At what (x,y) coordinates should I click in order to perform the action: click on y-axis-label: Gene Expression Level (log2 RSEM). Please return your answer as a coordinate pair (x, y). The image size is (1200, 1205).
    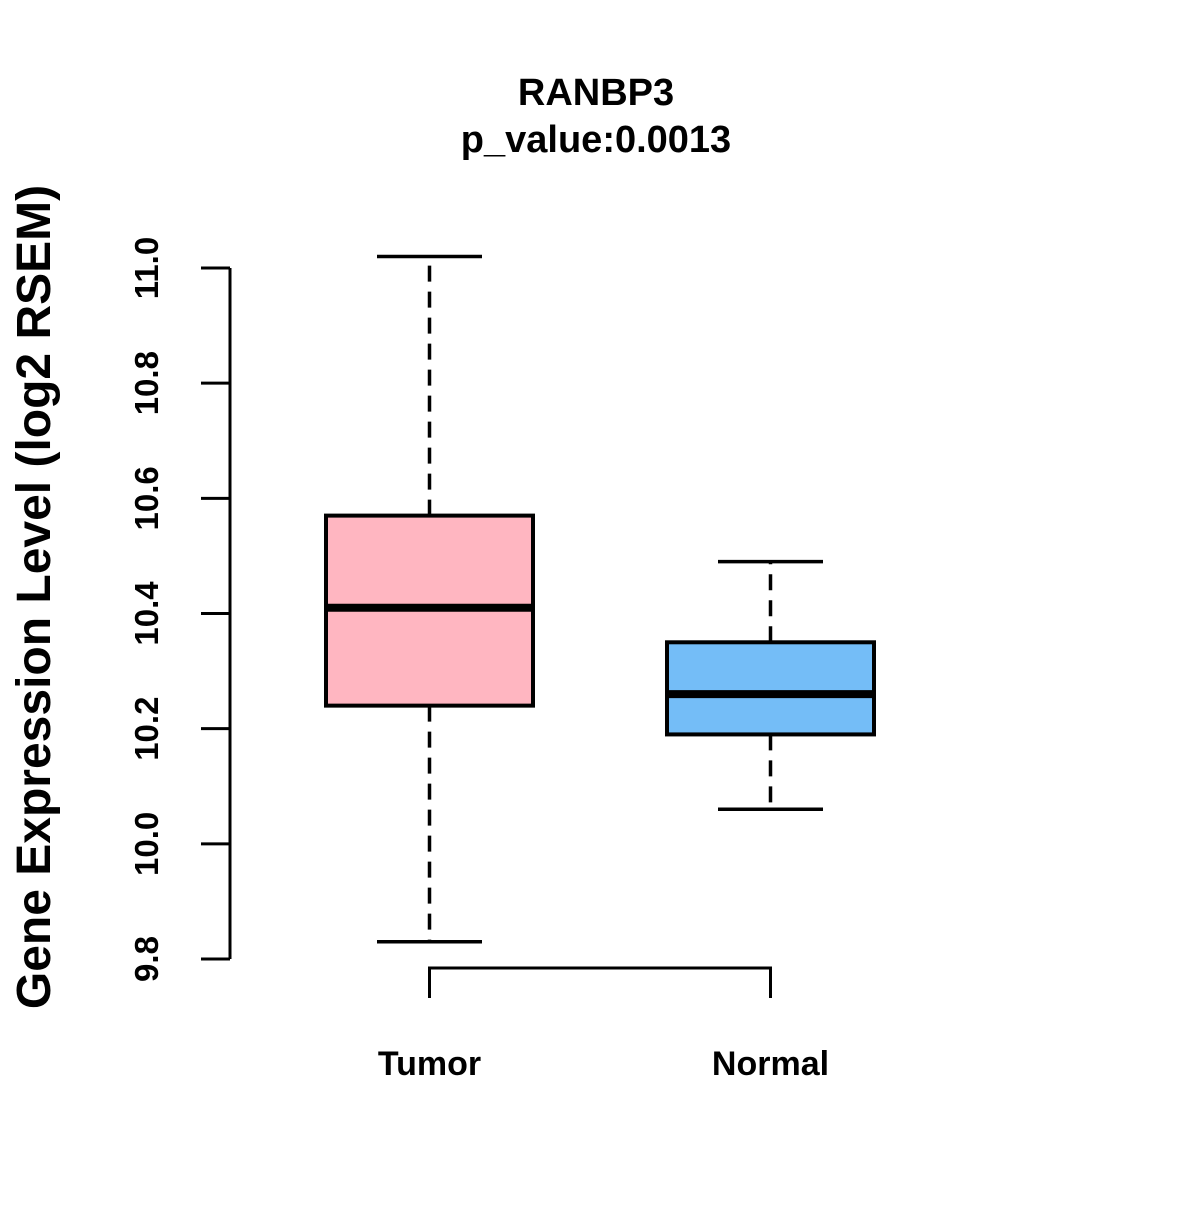
    Looking at the image, I should click on (34, 597).